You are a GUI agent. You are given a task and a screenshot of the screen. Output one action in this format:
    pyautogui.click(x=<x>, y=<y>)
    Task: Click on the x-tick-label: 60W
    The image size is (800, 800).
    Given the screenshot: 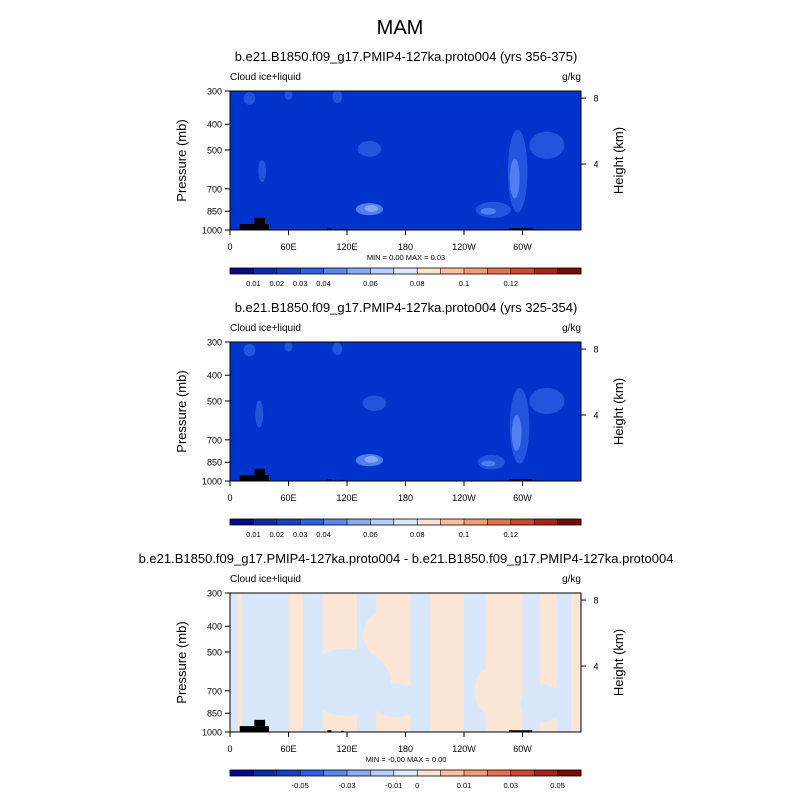 What is the action you would take?
    pyautogui.click(x=522, y=749)
    